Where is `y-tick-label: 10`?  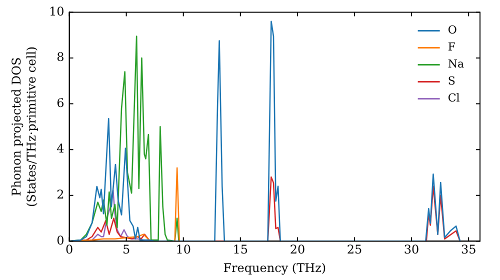 y-tick-label: 10 is located at coordinates (56, 11).